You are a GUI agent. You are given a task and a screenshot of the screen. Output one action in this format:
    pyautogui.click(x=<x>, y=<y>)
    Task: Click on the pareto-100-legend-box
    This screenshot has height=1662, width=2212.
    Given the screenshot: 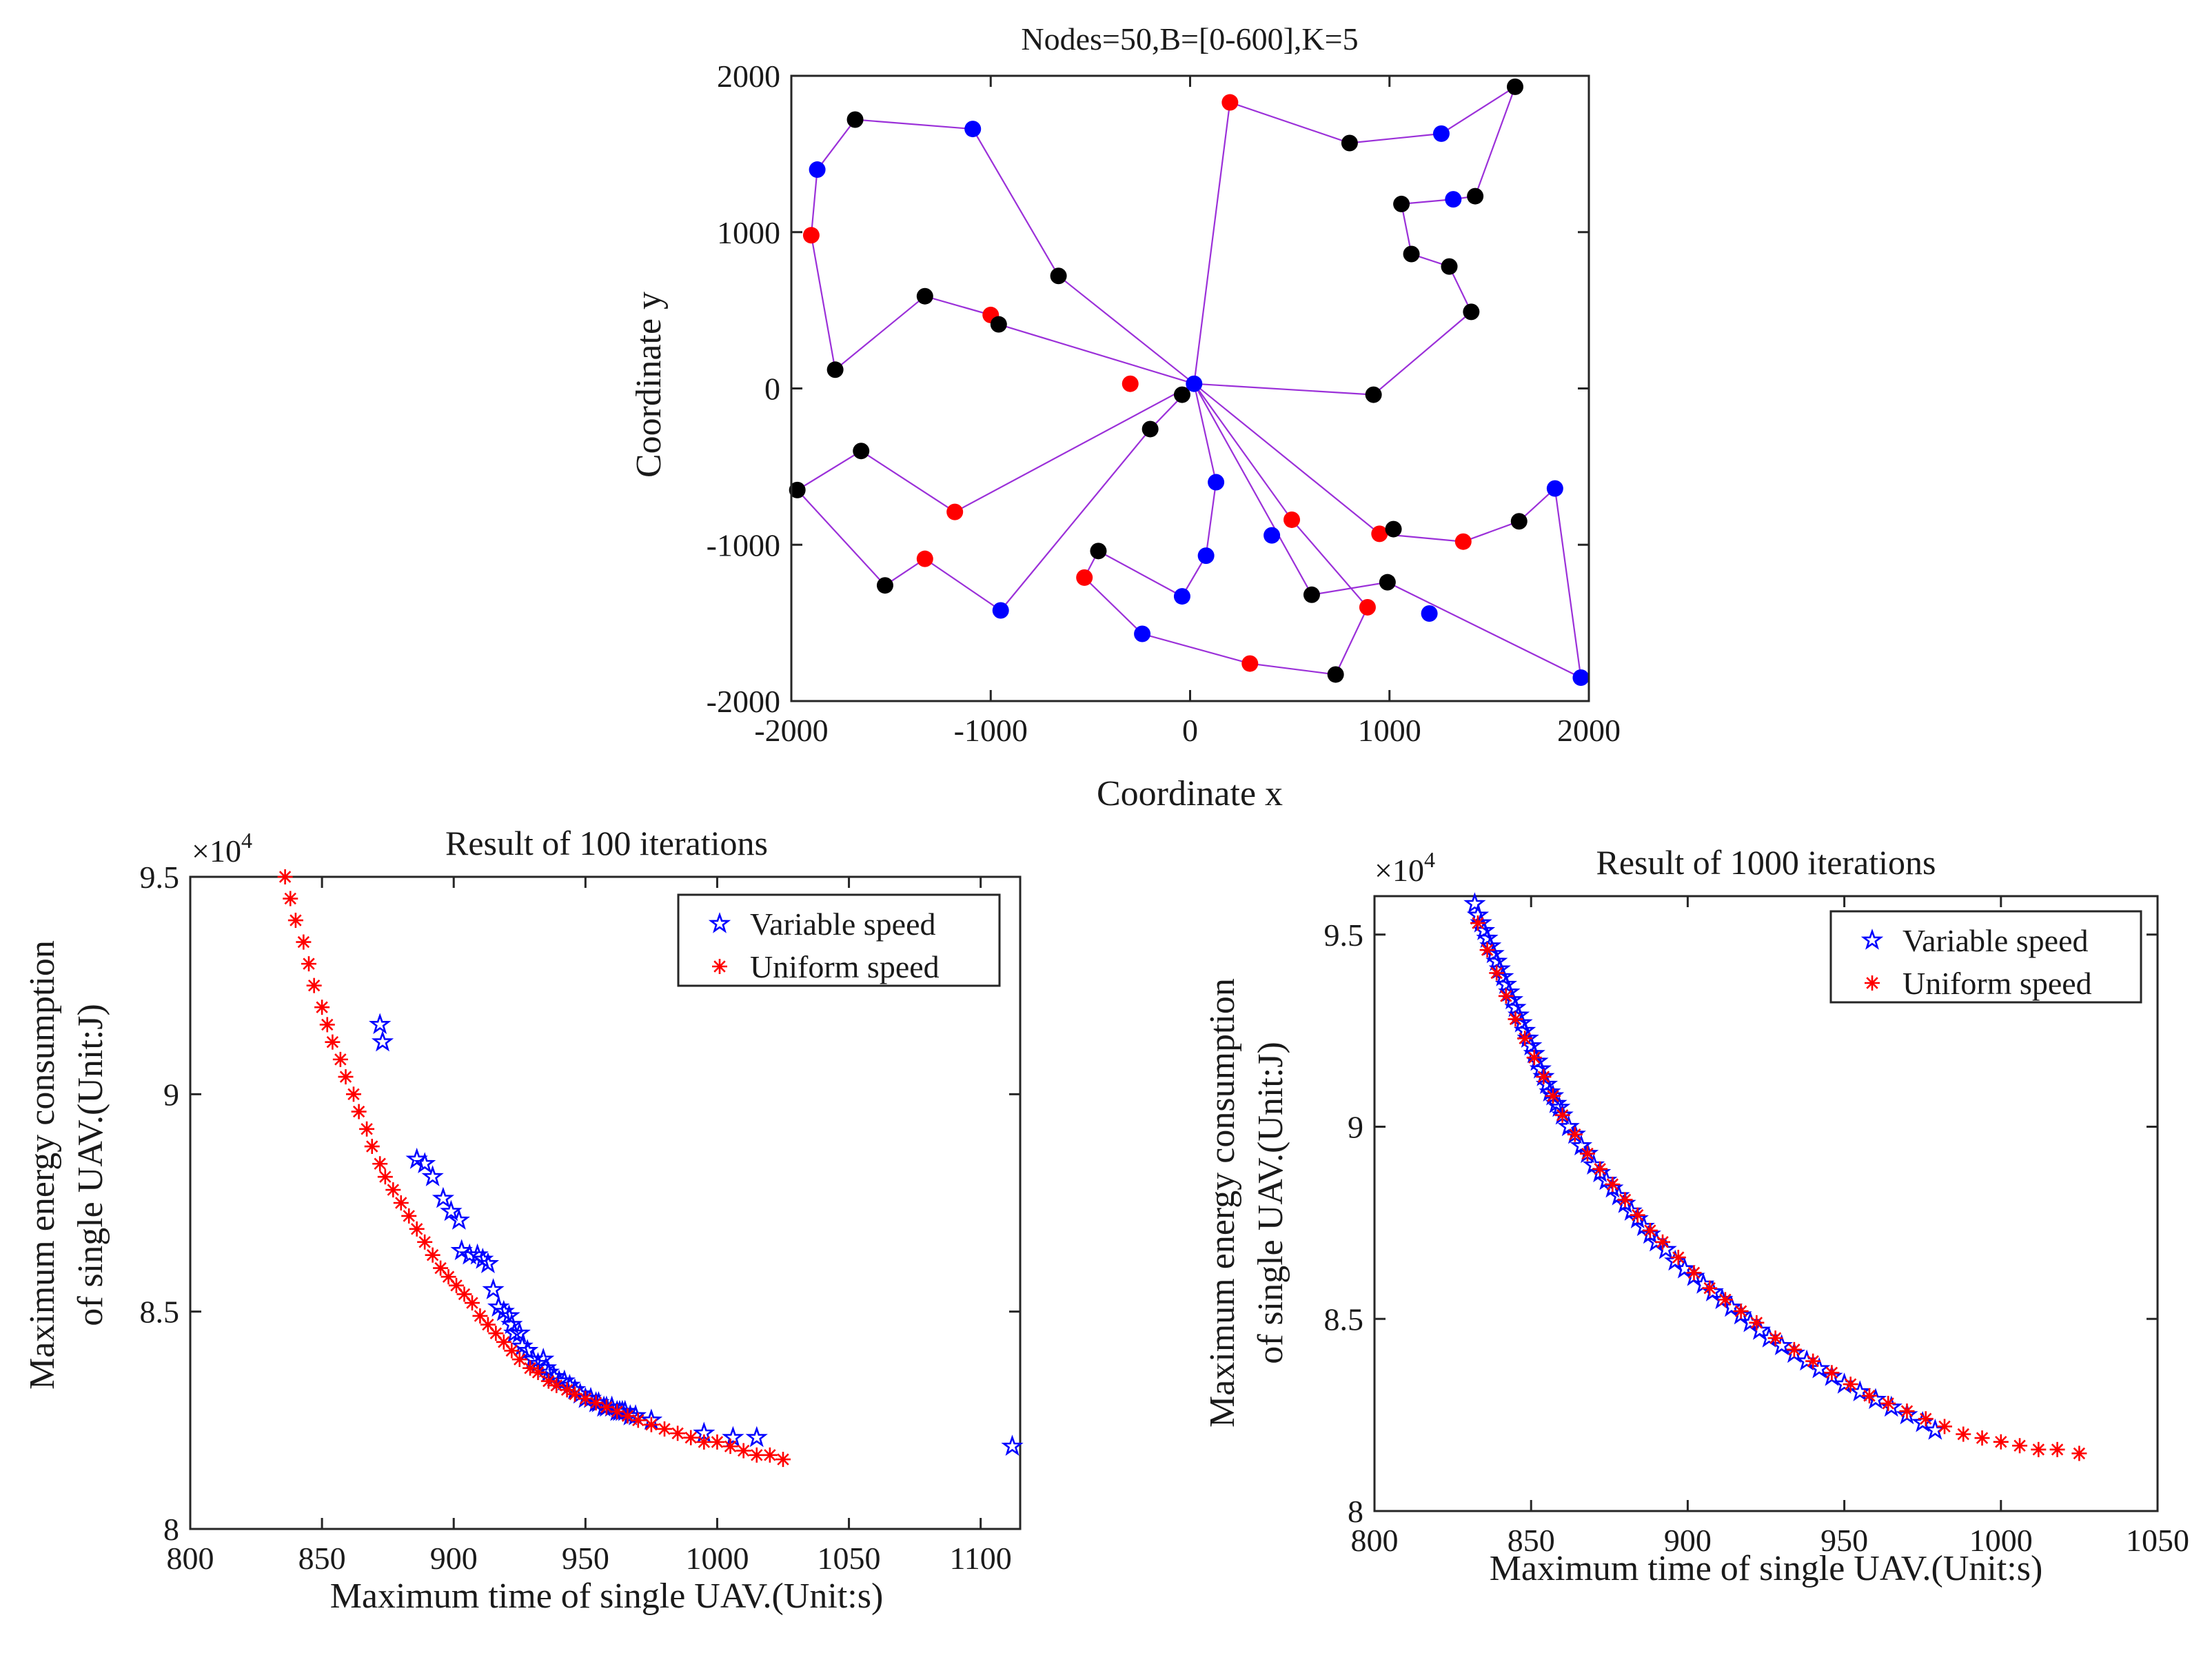 What is the action you would take?
    pyautogui.click(x=839, y=940)
    